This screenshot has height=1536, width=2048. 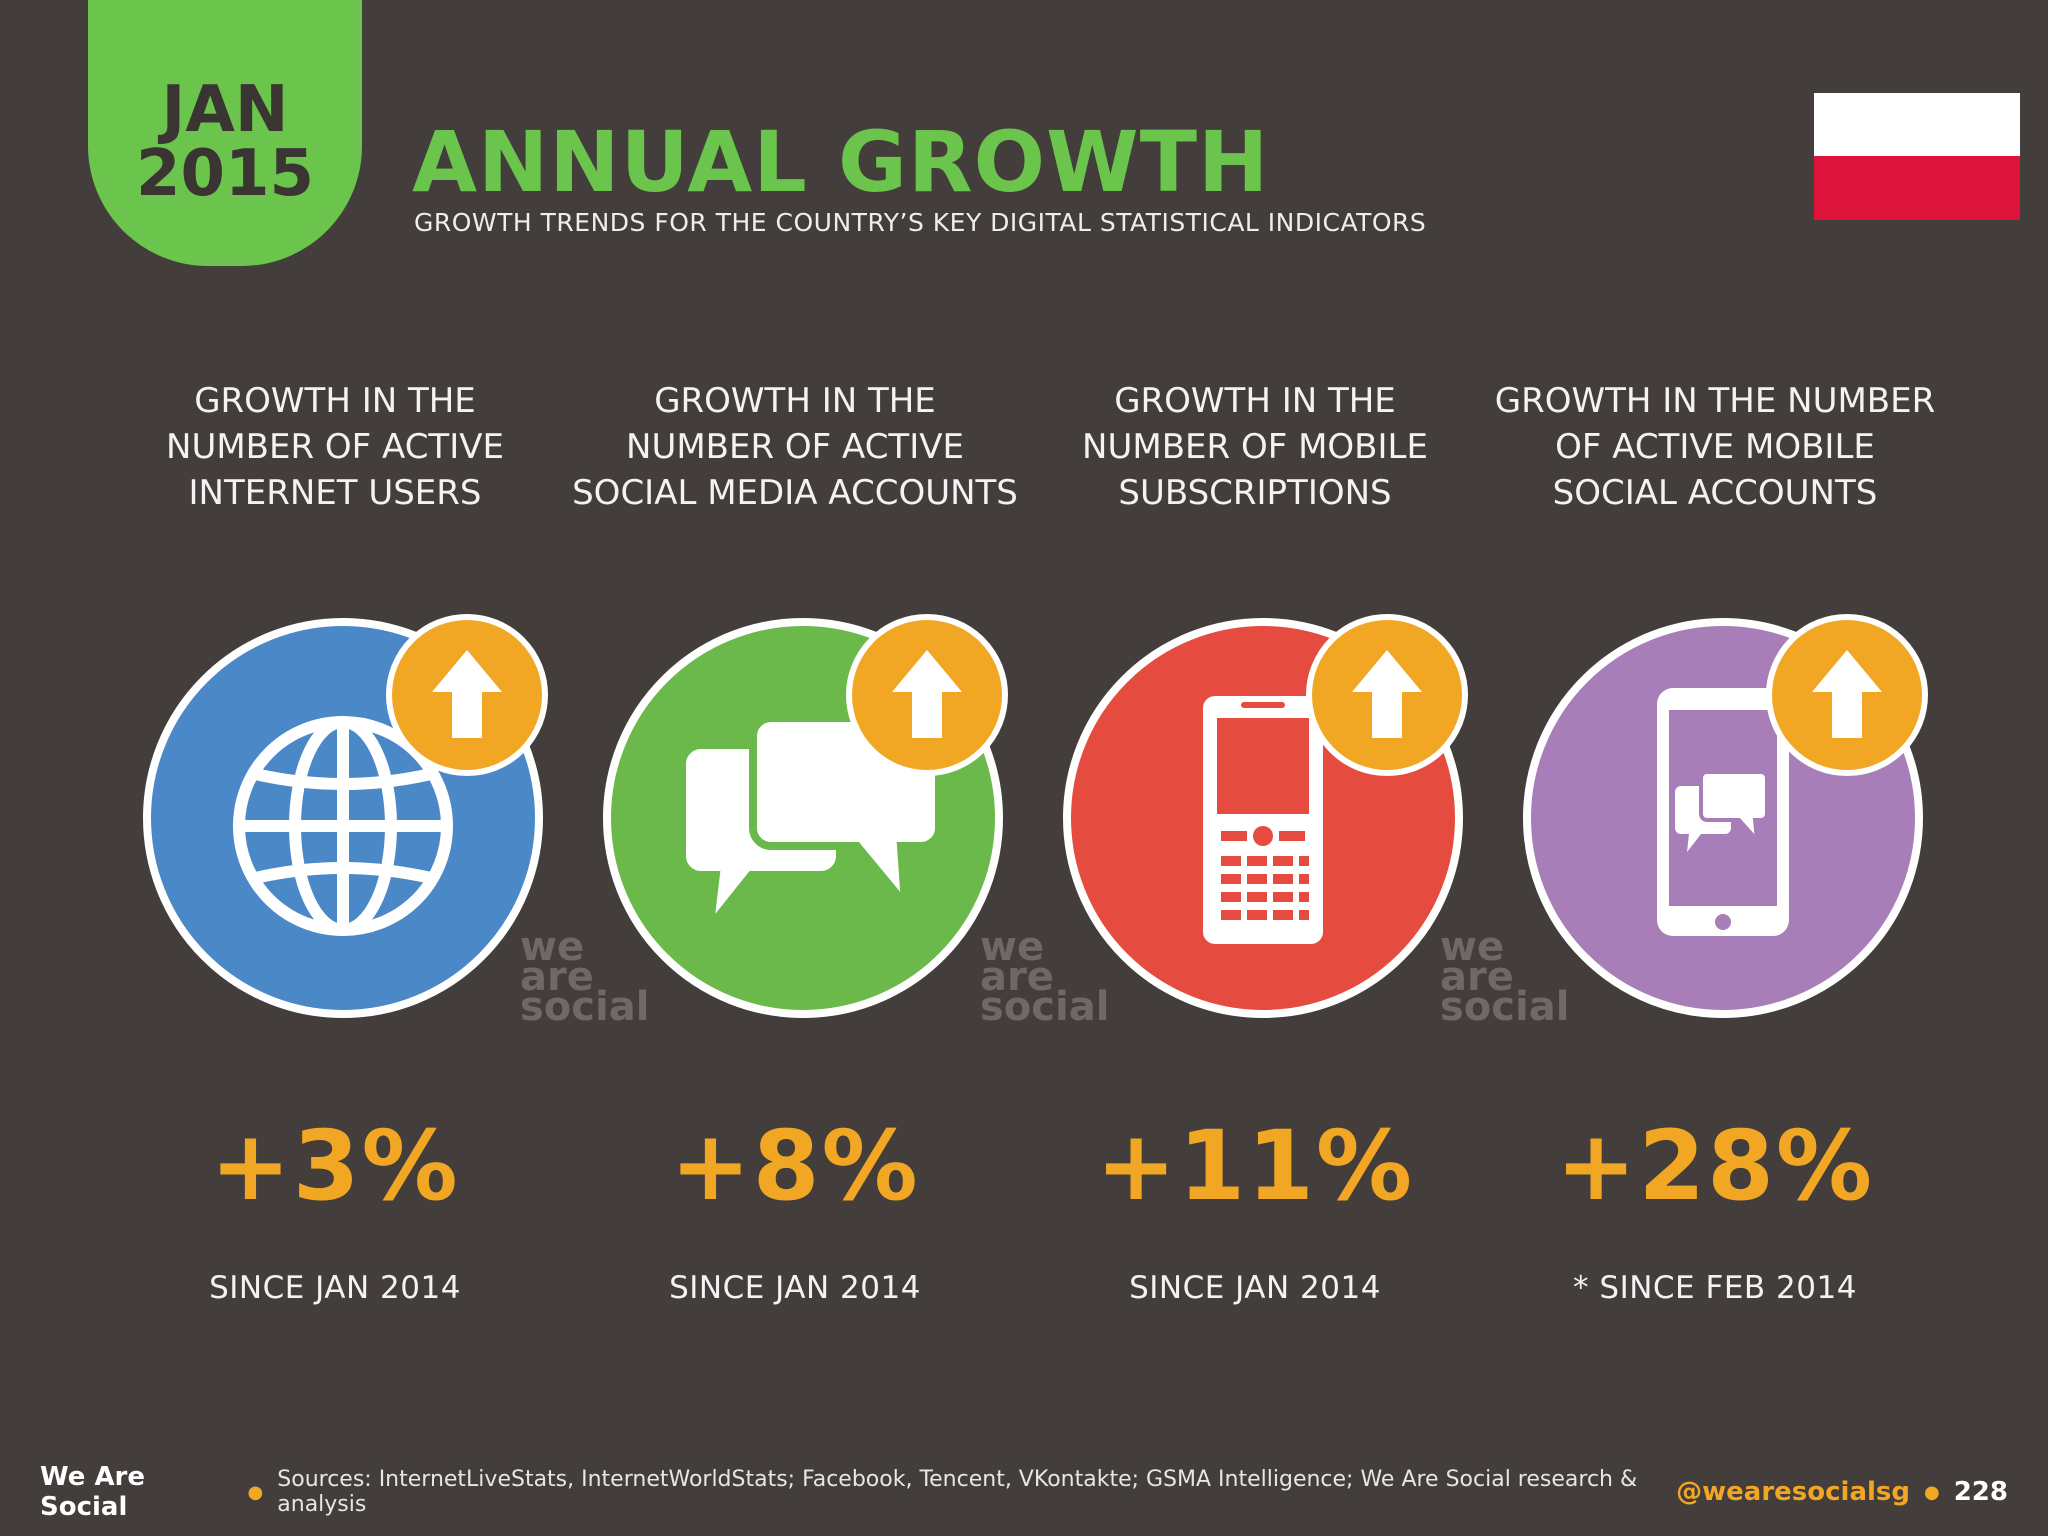 I want to click on flag-bottom-stripe, so click(x=1917, y=188).